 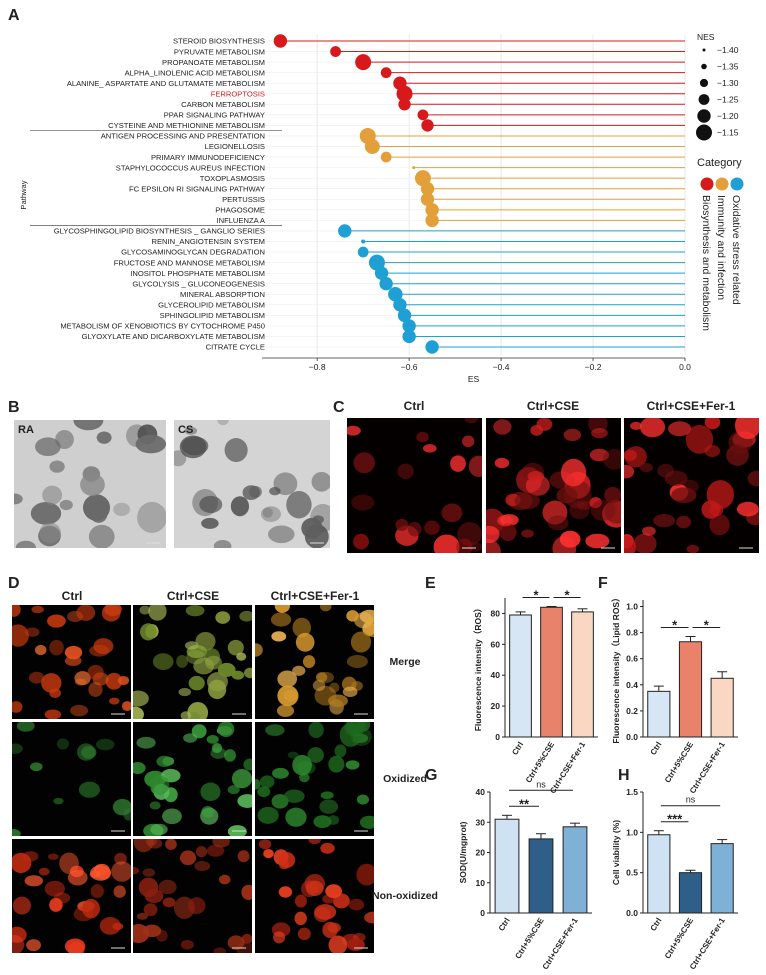 What do you see at coordinates (197, 273) in the screenshot?
I see `pathway-label: INOSITOL PHOSPHATE METABOLISM` at bounding box center [197, 273].